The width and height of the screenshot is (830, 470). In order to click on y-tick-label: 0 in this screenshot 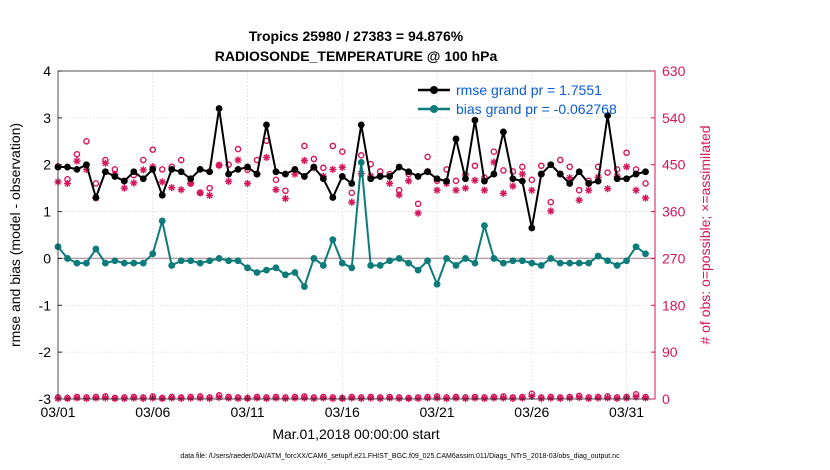, I will do `click(47, 258)`.